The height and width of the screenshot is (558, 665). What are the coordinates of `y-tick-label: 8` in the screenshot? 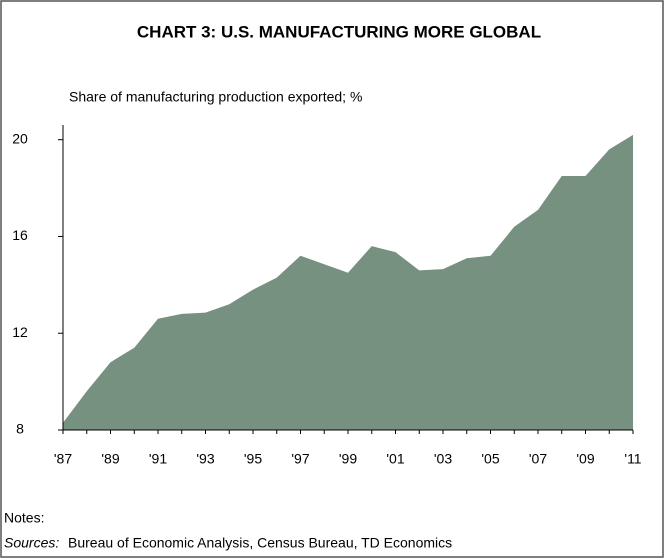 It's located at (20, 429).